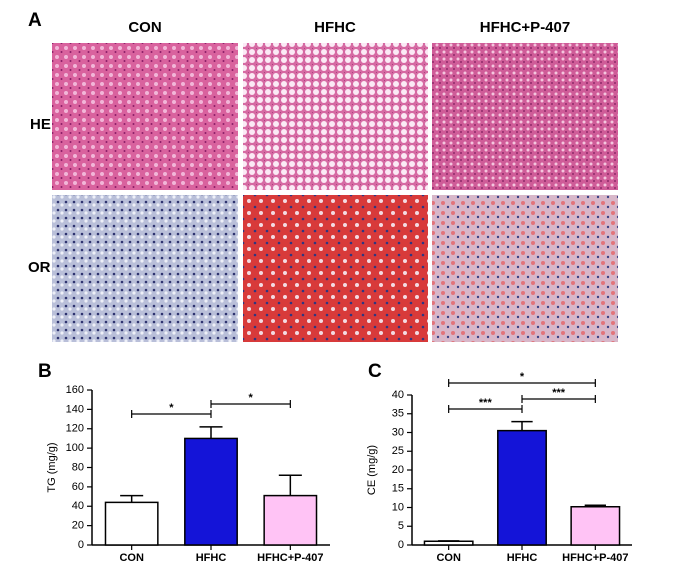  I want to click on y-tick-label: 10, so click(398, 507).